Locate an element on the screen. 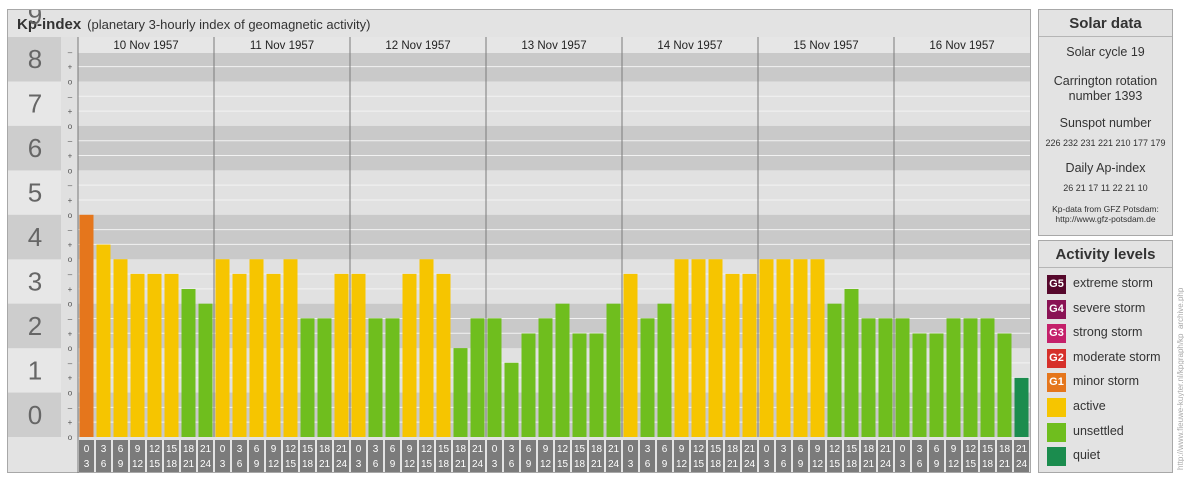 Image resolution: width=1184 pixels, height=480 pixels. solar-data-title: Solar data is located at coordinates (1105, 23).